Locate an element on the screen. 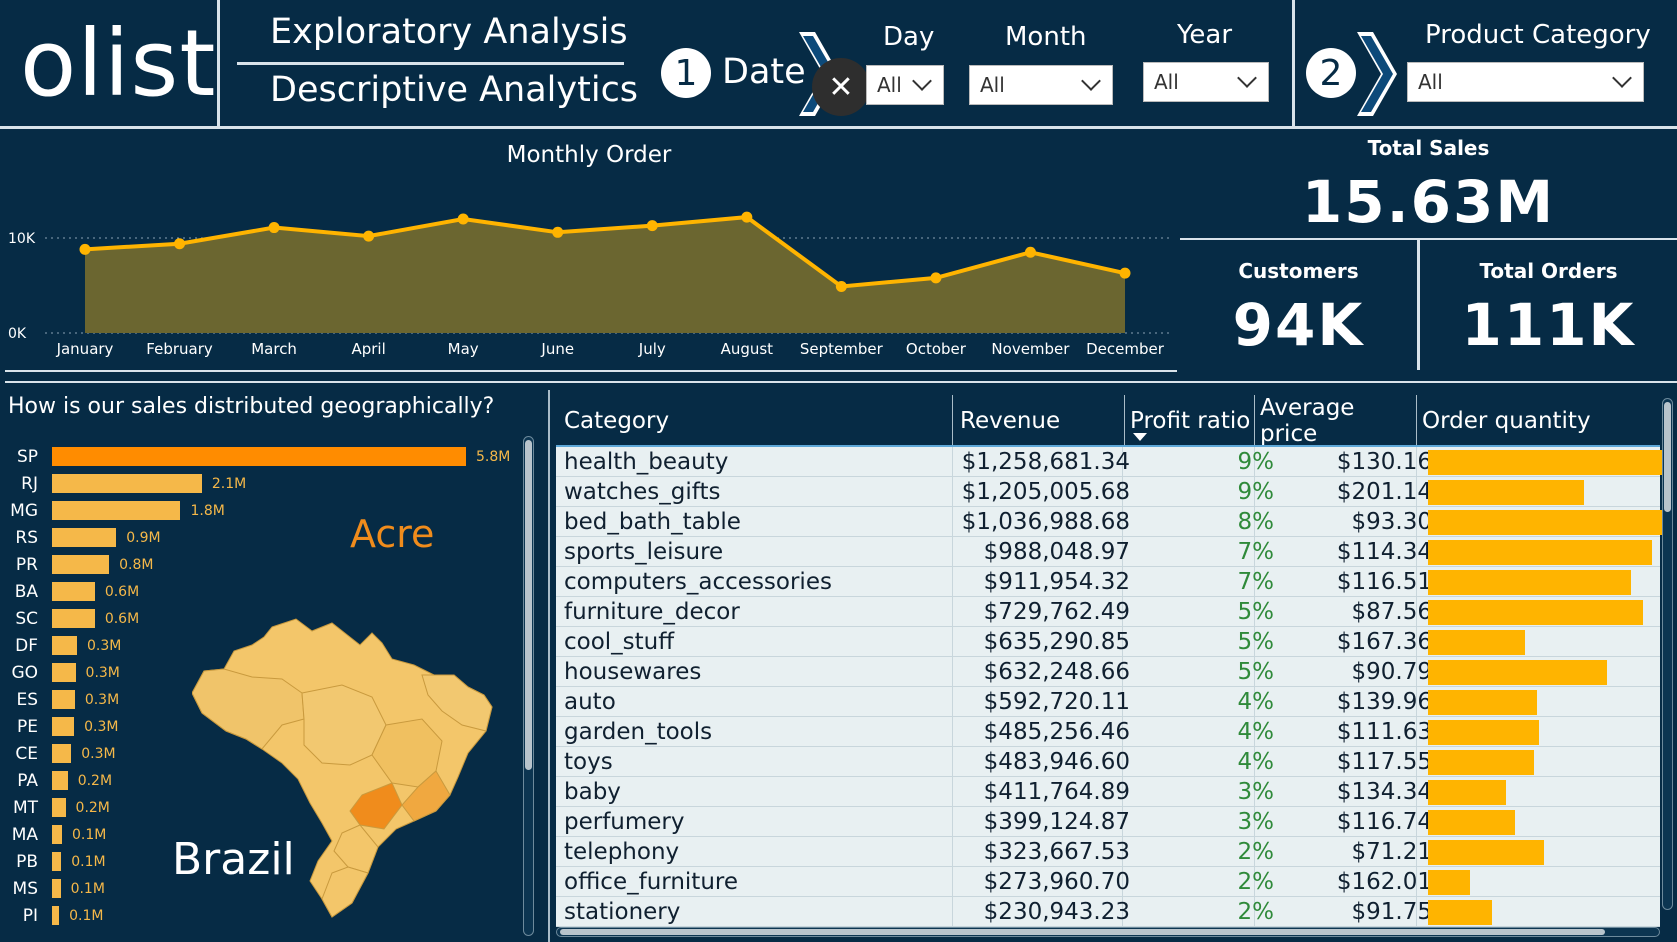  state-bar-row: RJ 2.1M is located at coordinates (123, 483).